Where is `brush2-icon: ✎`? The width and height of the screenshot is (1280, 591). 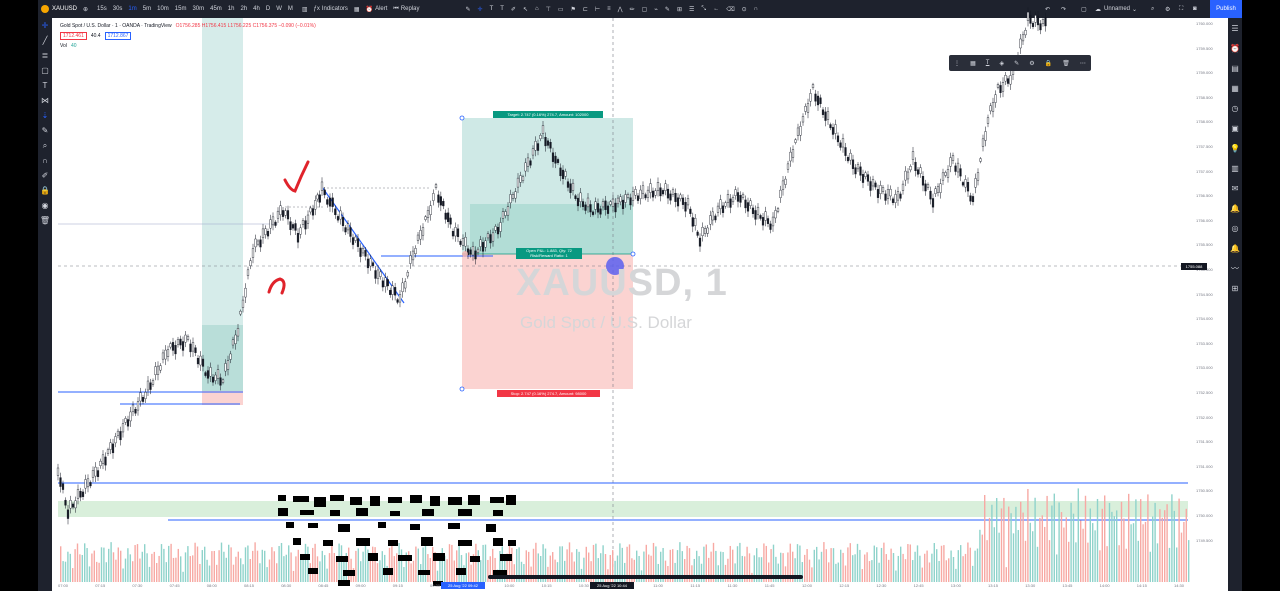
brush2-icon: ✎ is located at coordinates (667, 9).